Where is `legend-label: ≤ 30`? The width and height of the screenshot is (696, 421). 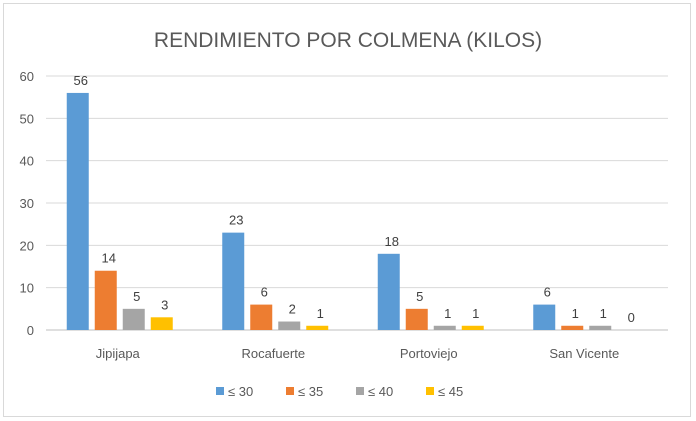
legend-label: ≤ 30 is located at coordinates (240, 391).